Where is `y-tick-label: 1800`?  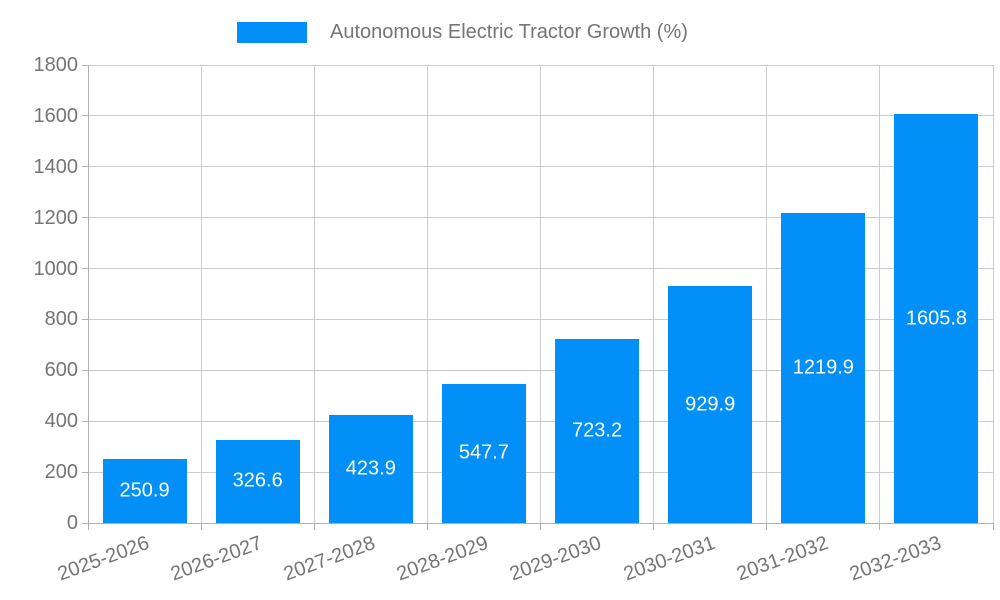
y-tick-label: 1800 is located at coordinates (56, 65).